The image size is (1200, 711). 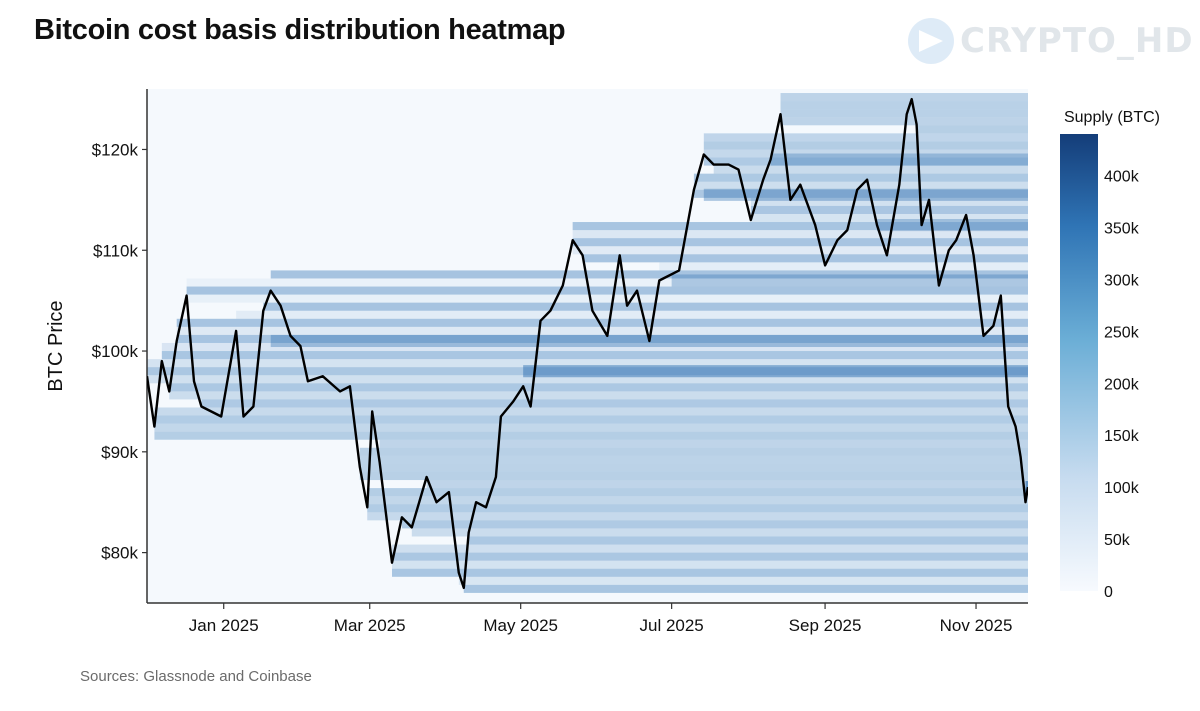 What do you see at coordinates (115, 351) in the screenshot?
I see `y-tick-label: $100k` at bounding box center [115, 351].